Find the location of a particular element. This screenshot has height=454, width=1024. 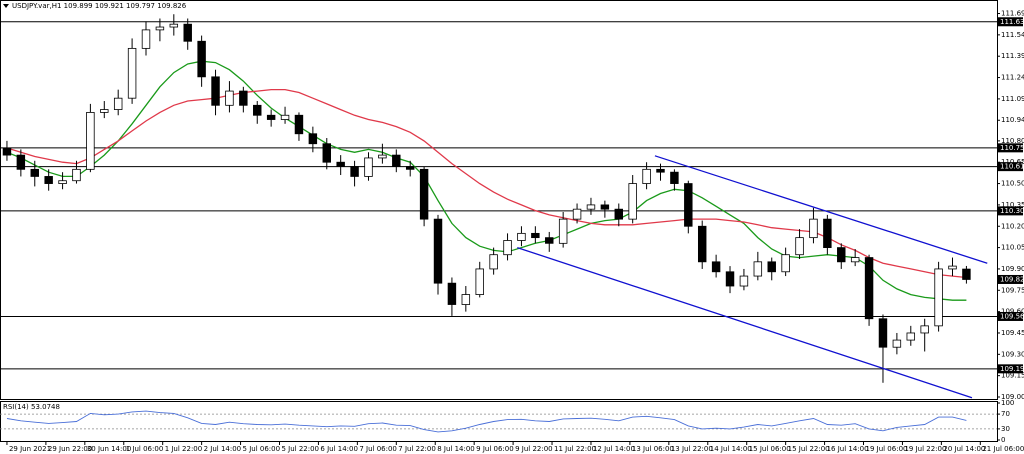

y-tick-label: 109.000 is located at coordinates (1012, 397).